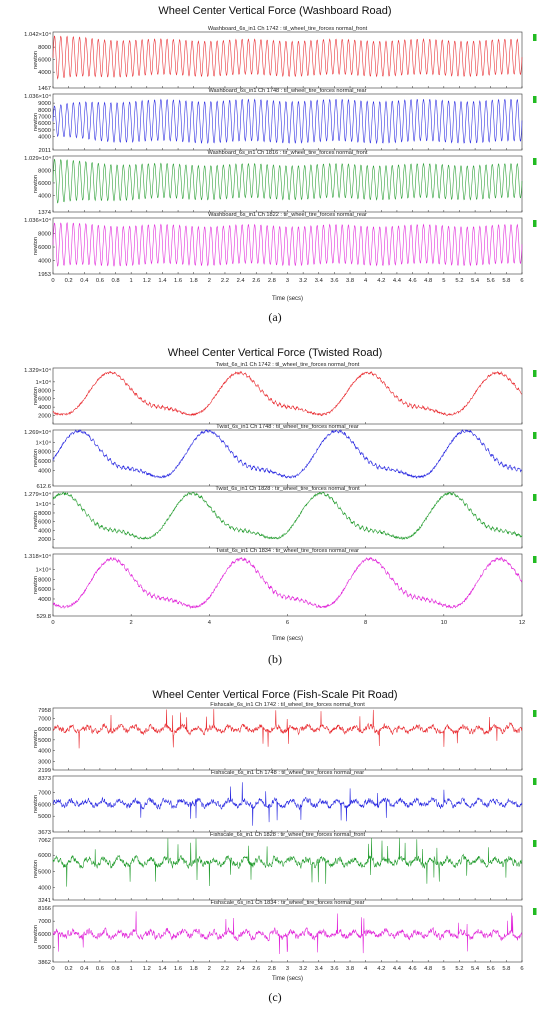 The width and height of the screenshot is (550, 1010). I want to click on x-tick-label: 5.6, so click(491, 281).